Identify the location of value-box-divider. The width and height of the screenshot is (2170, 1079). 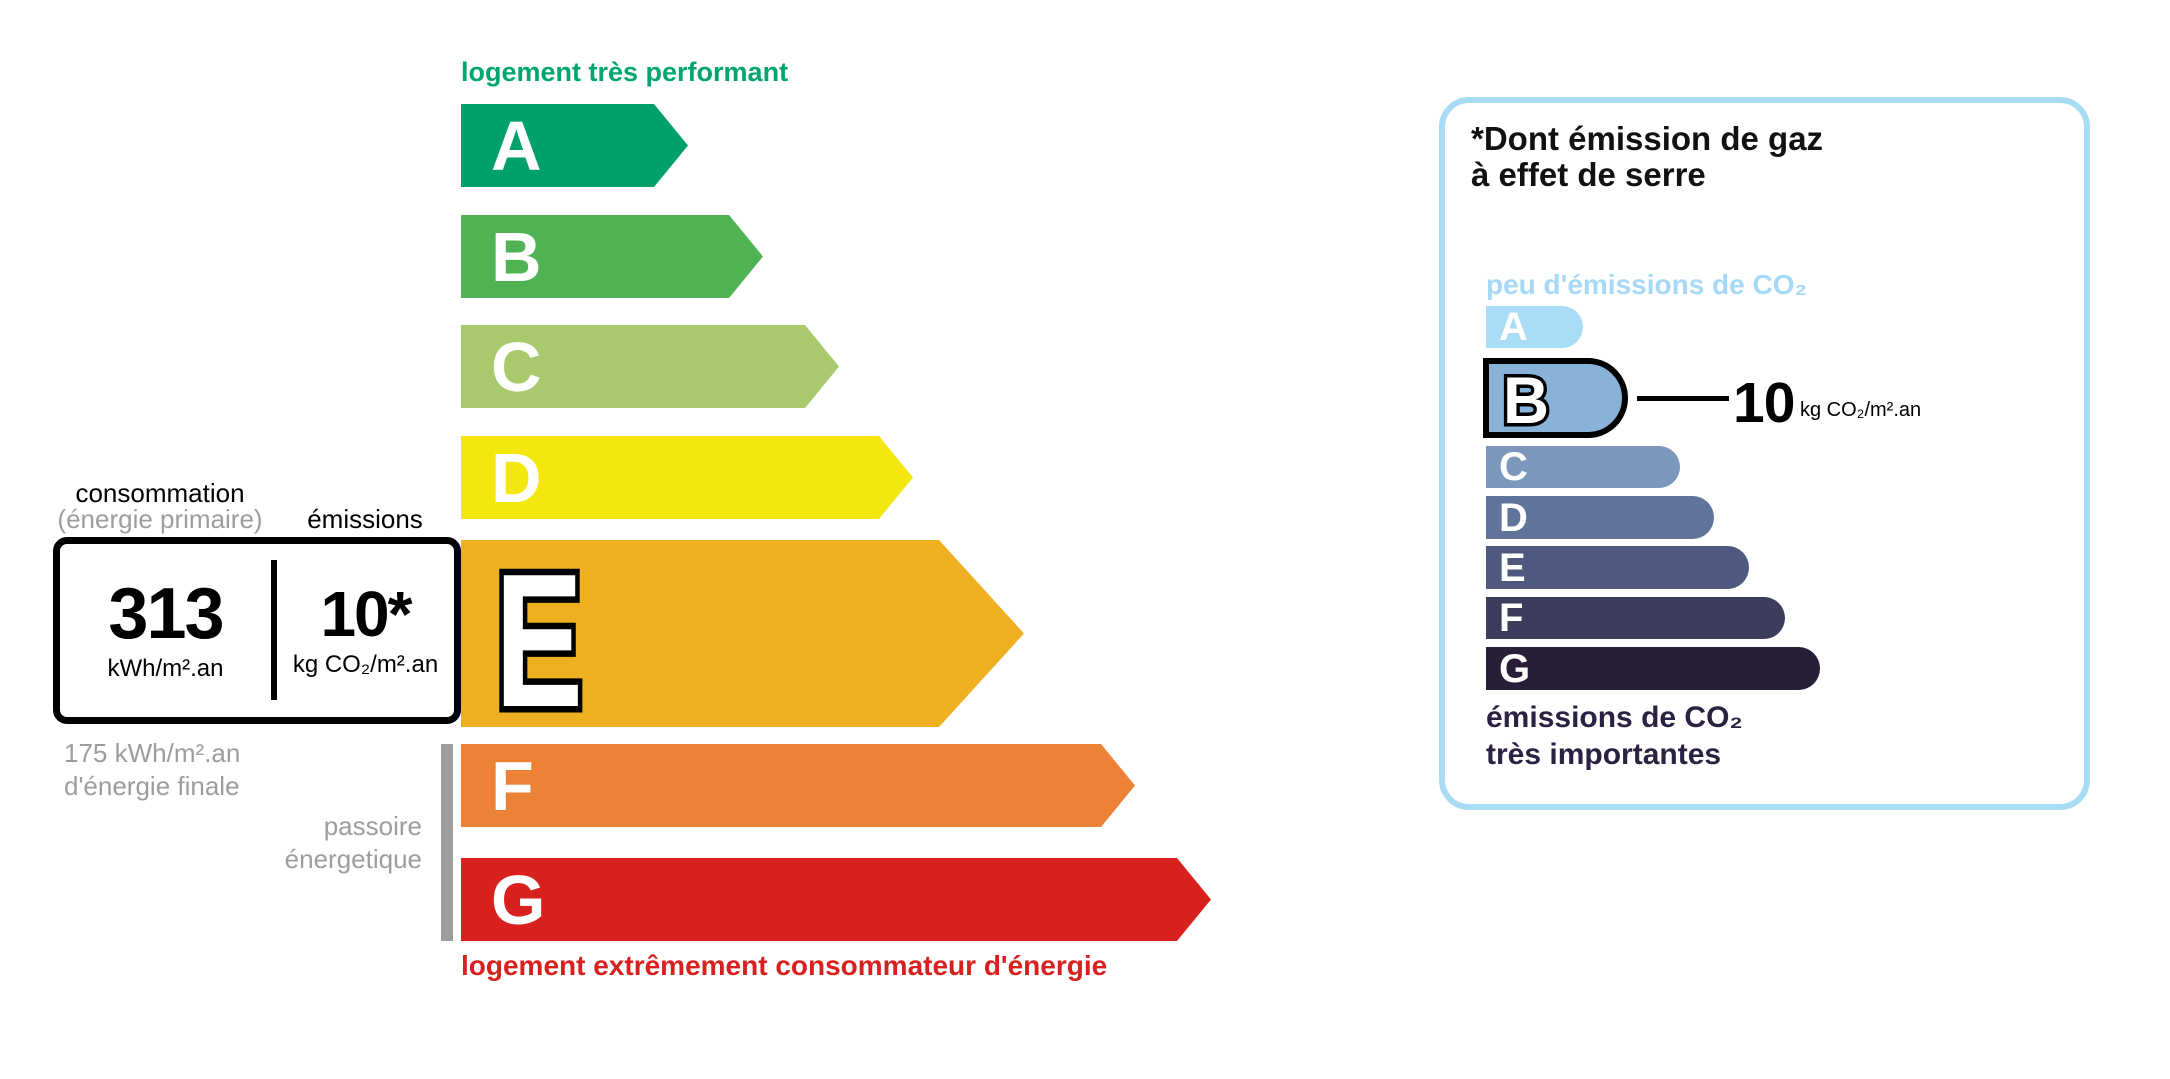
(274, 630).